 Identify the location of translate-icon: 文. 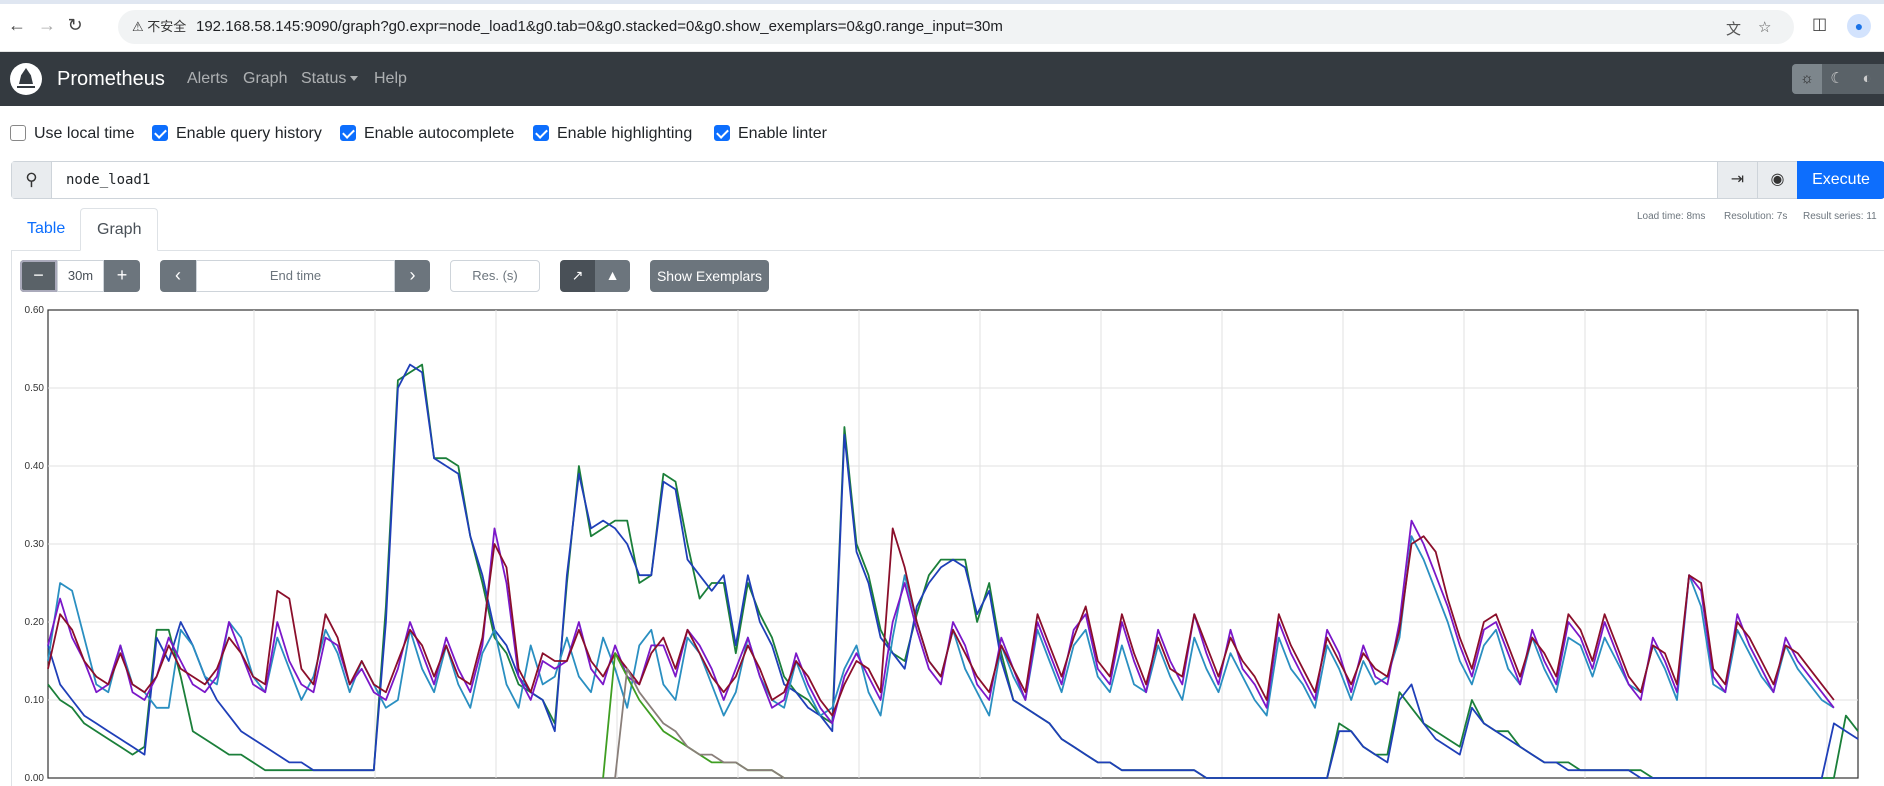
(1734, 29).